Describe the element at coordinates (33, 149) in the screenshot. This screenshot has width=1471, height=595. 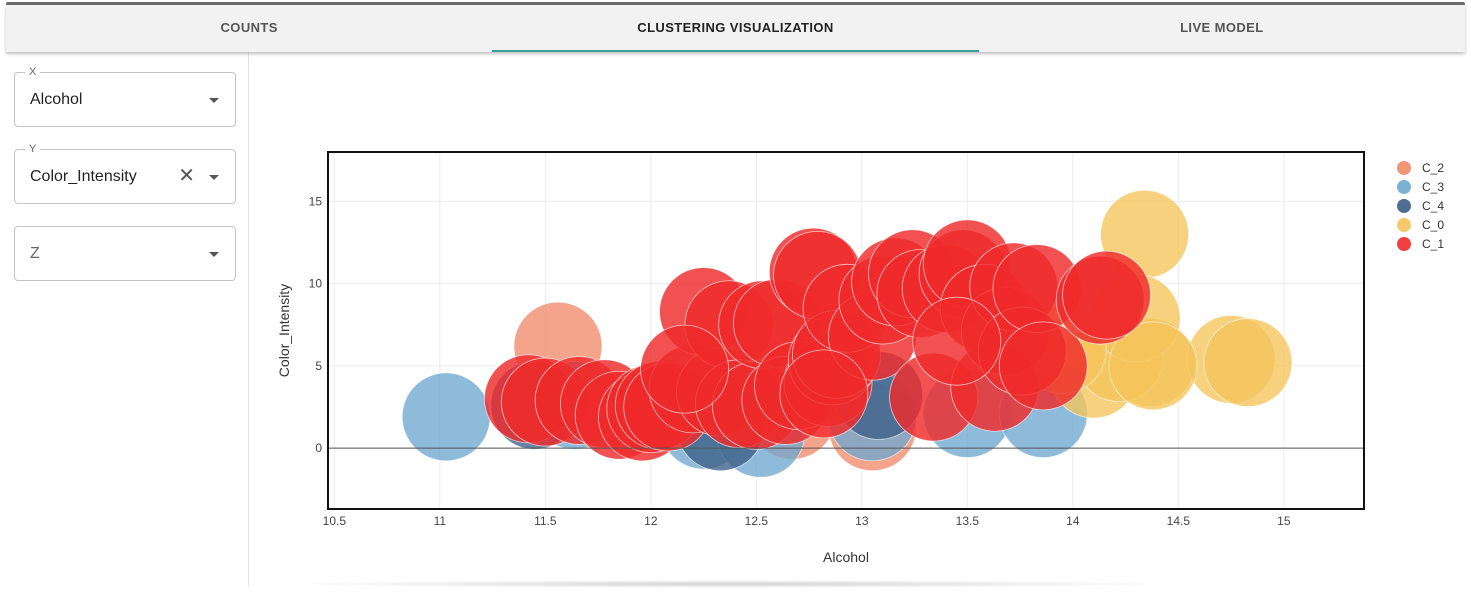
I see `y-select-label: Y` at that location.